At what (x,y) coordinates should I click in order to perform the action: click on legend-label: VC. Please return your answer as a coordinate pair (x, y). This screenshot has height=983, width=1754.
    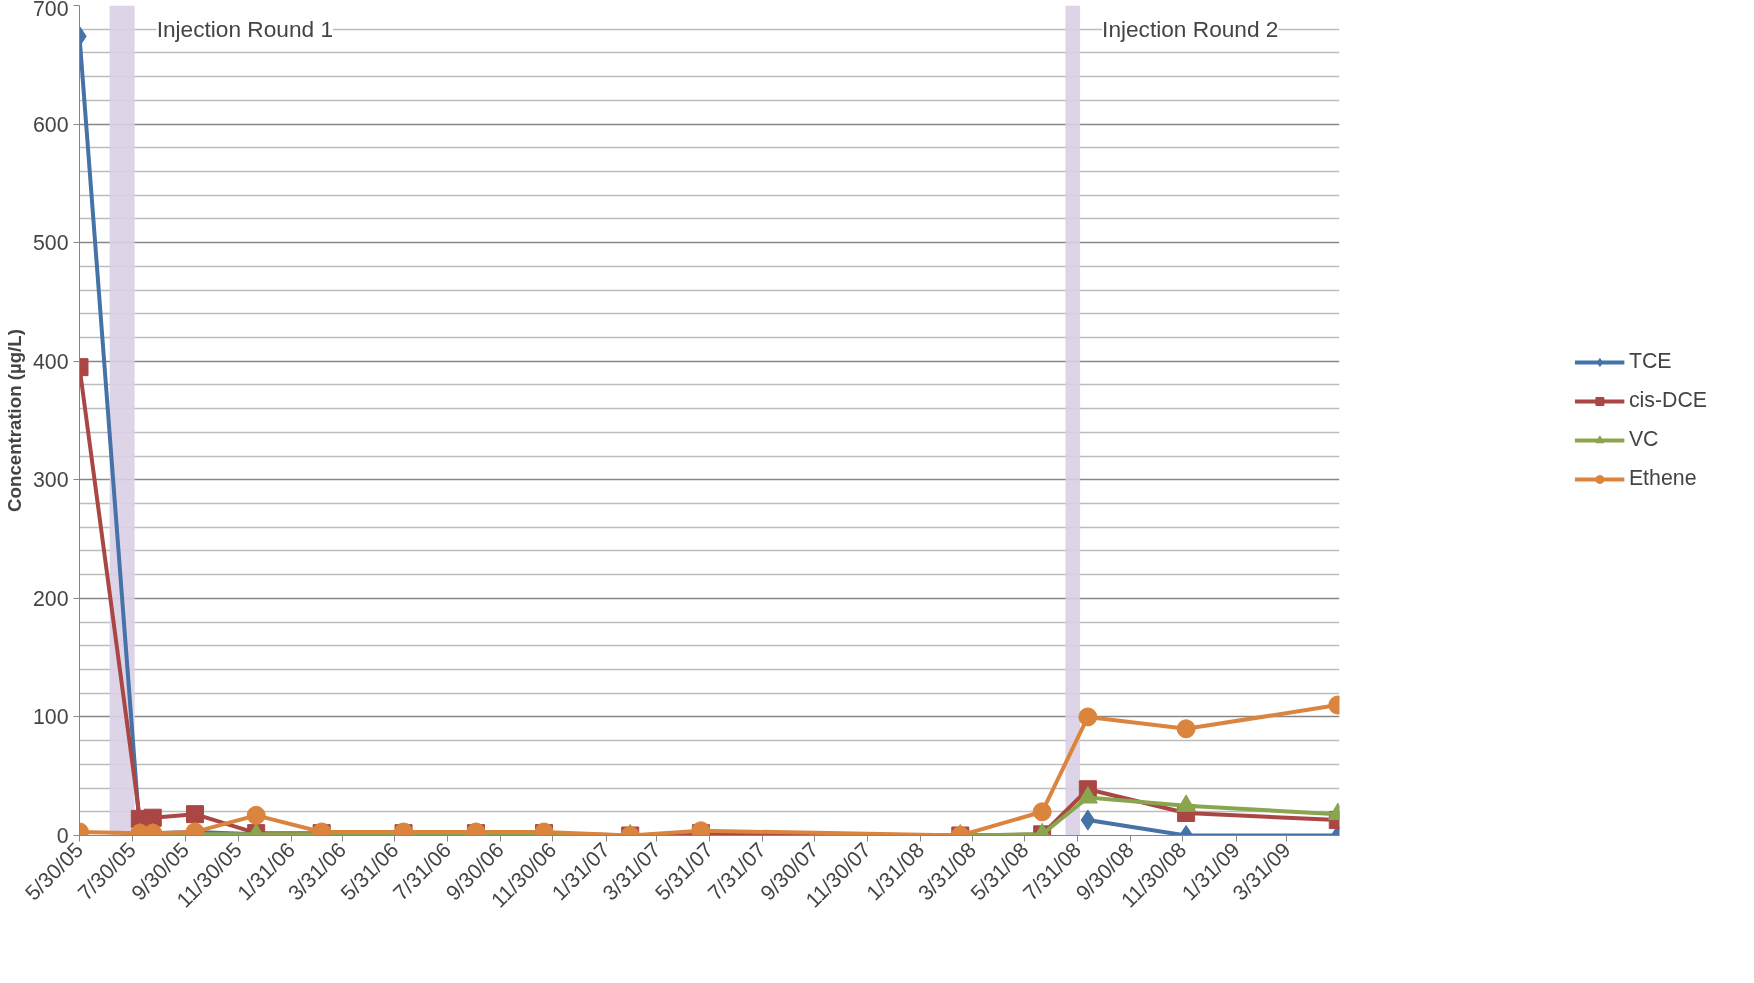
    Looking at the image, I should click on (1643, 439).